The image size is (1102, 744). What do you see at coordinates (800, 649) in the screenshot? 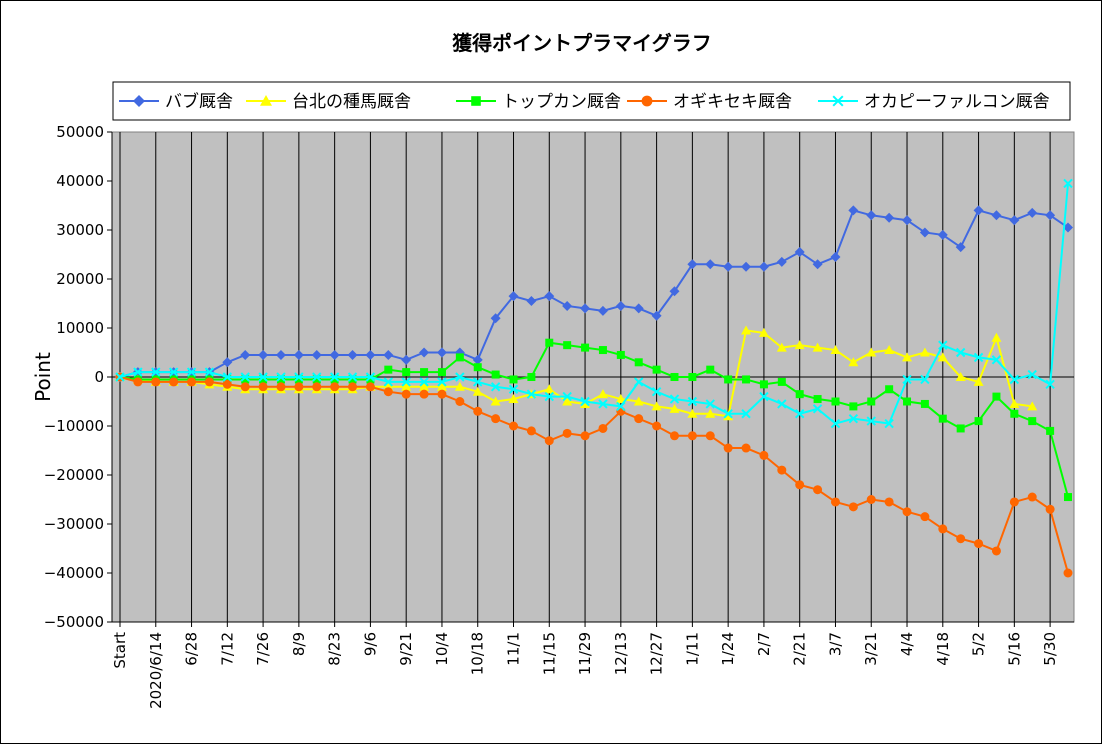
I see `x-tick-label: 2/21` at bounding box center [800, 649].